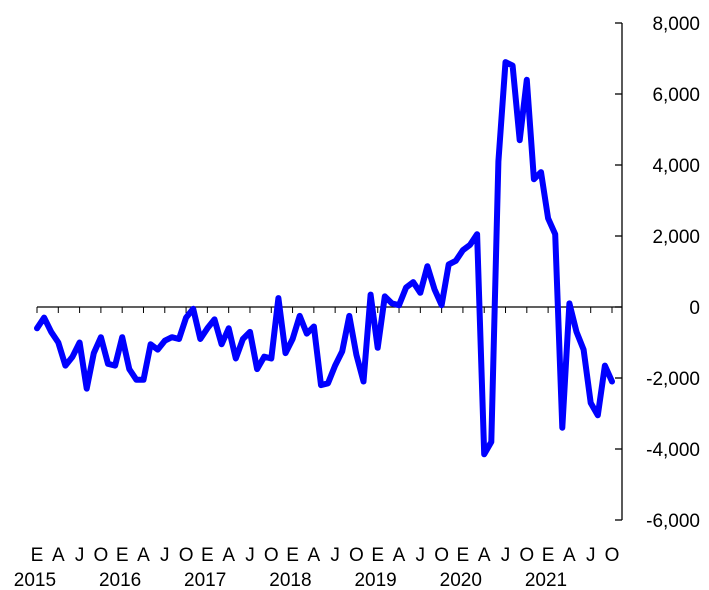 Image resolution: width=709 pixels, height=590 pixels. What do you see at coordinates (205, 580) in the screenshot?
I see `x-year-label: 2017` at bounding box center [205, 580].